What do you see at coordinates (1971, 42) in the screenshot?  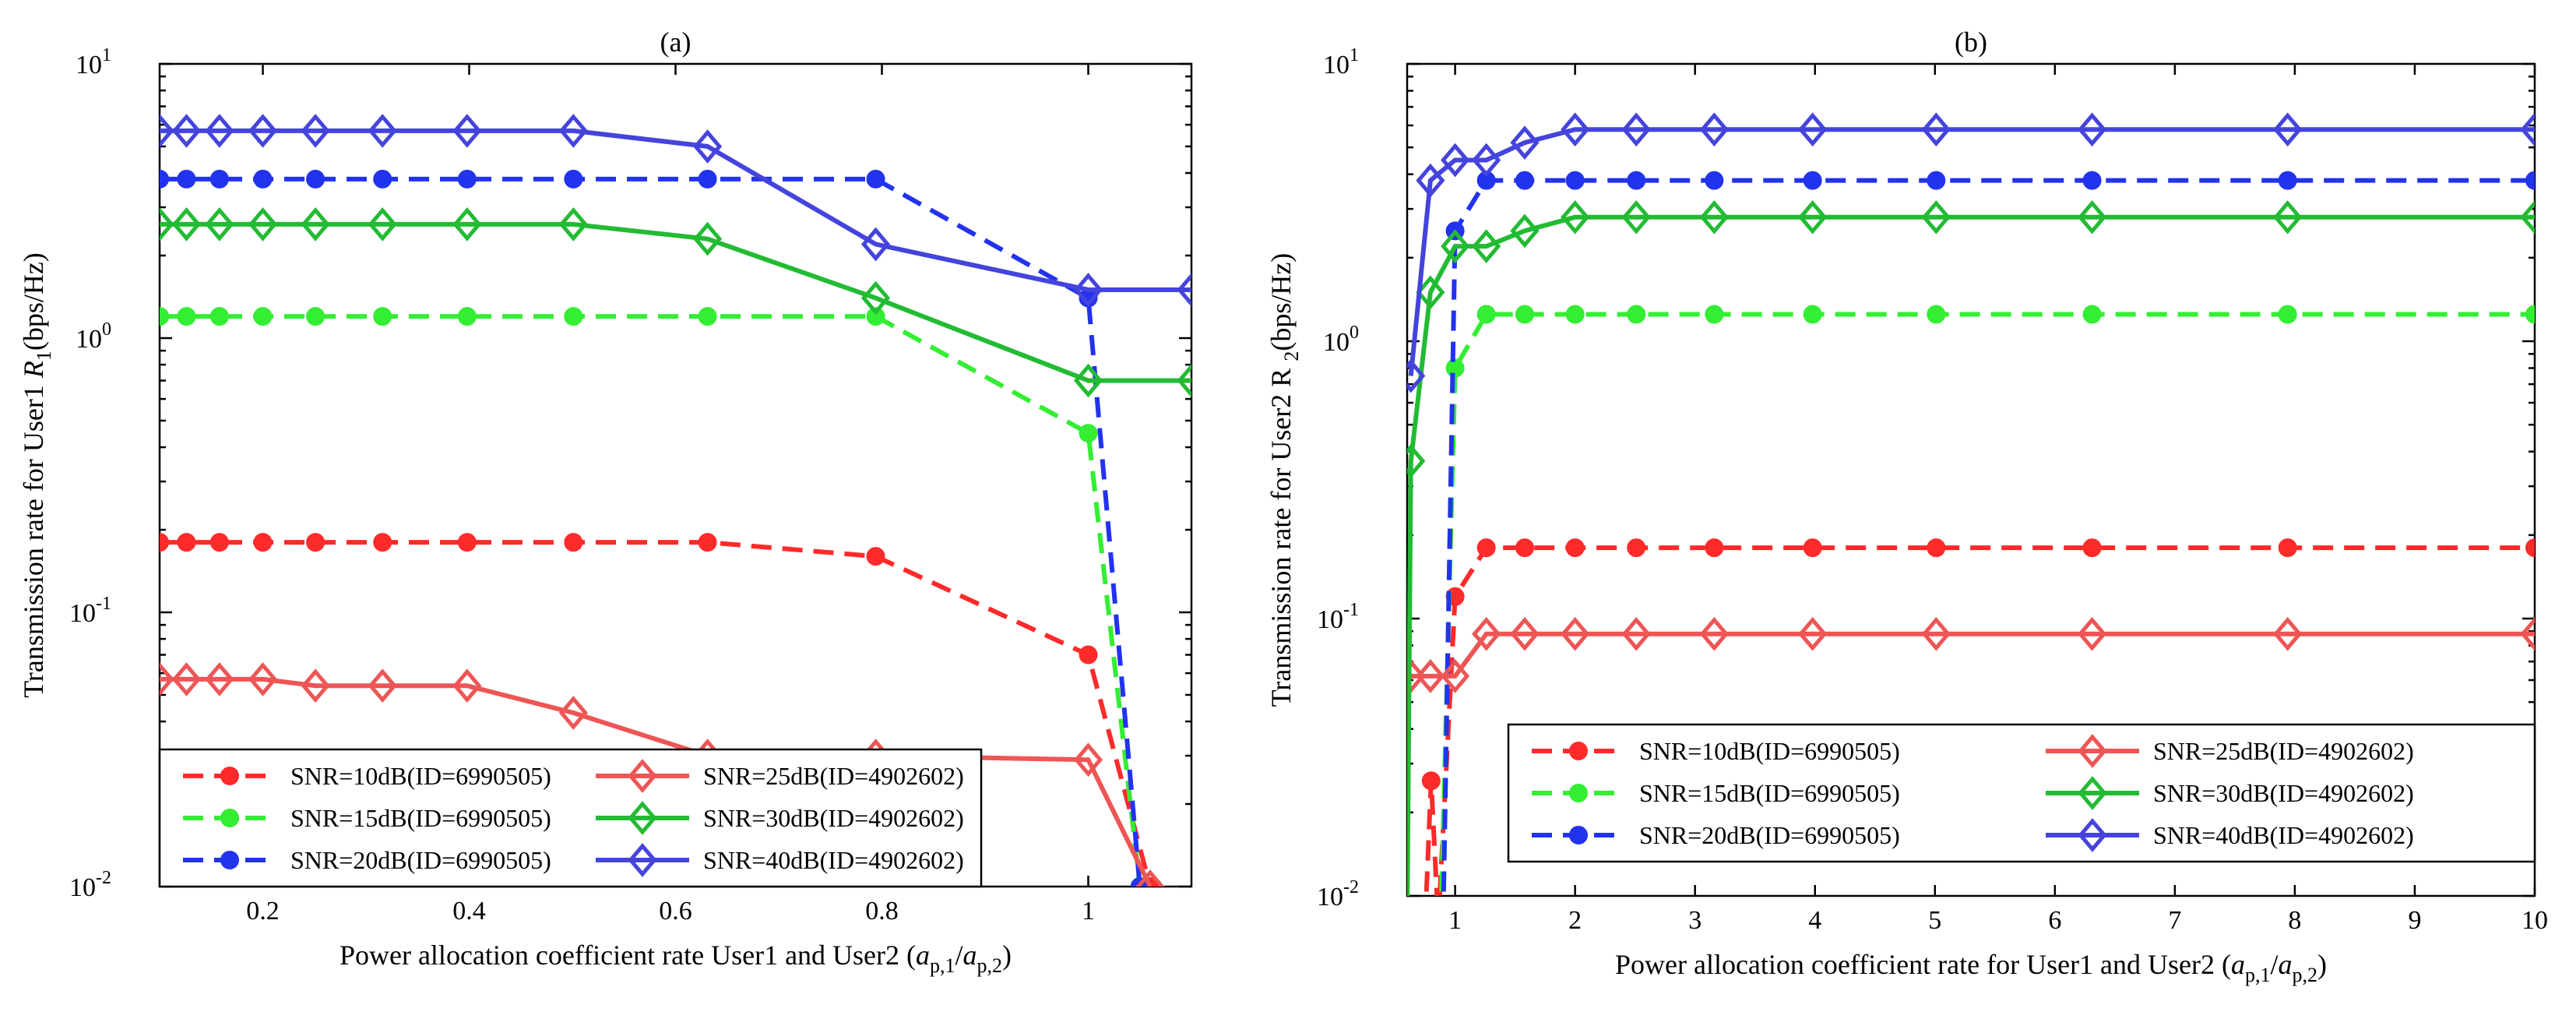 I see `chart-title: (b)` at bounding box center [1971, 42].